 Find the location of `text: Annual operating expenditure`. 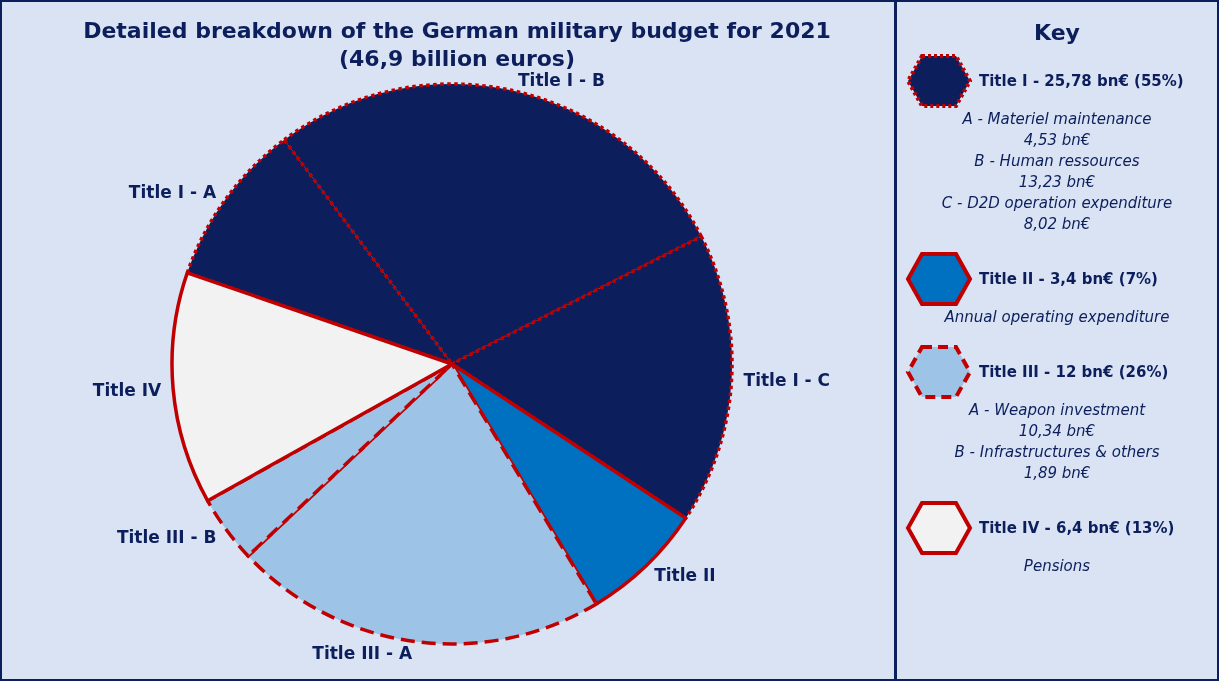

text: Annual operating expenditure is located at coordinates (1057, 317).